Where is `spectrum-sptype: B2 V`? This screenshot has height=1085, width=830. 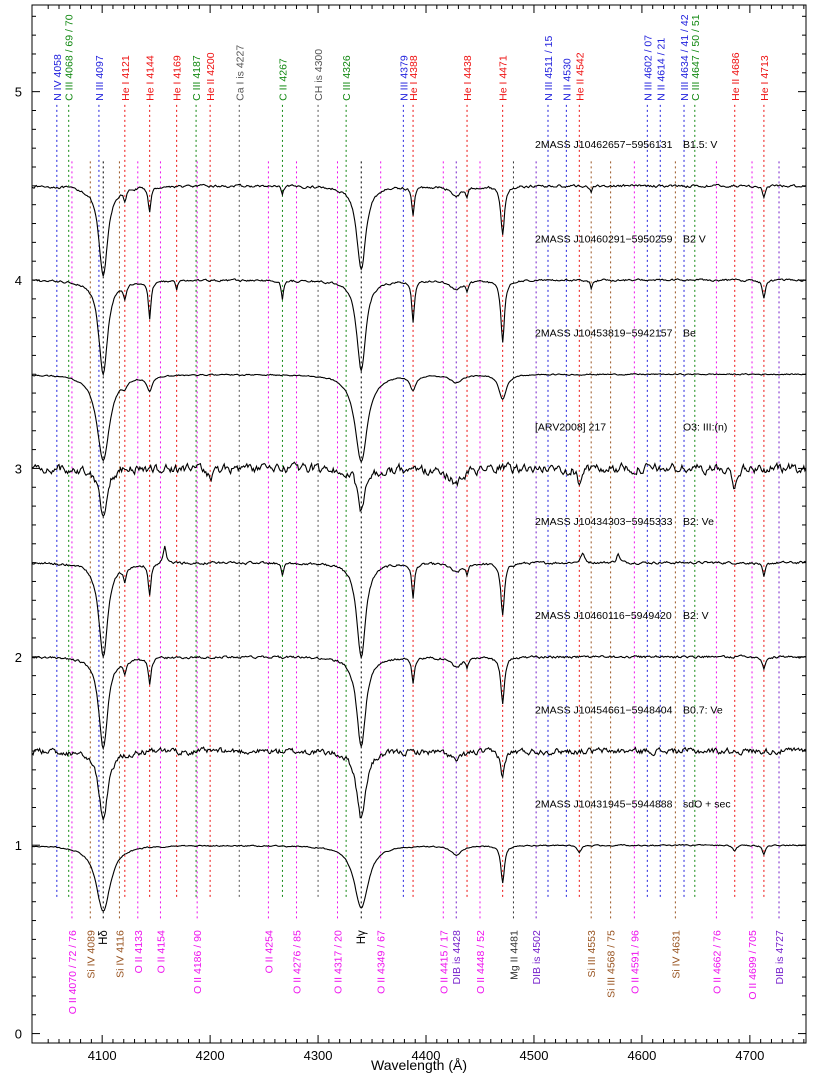
spectrum-sptype: B2 V is located at coordinates (694, 239).